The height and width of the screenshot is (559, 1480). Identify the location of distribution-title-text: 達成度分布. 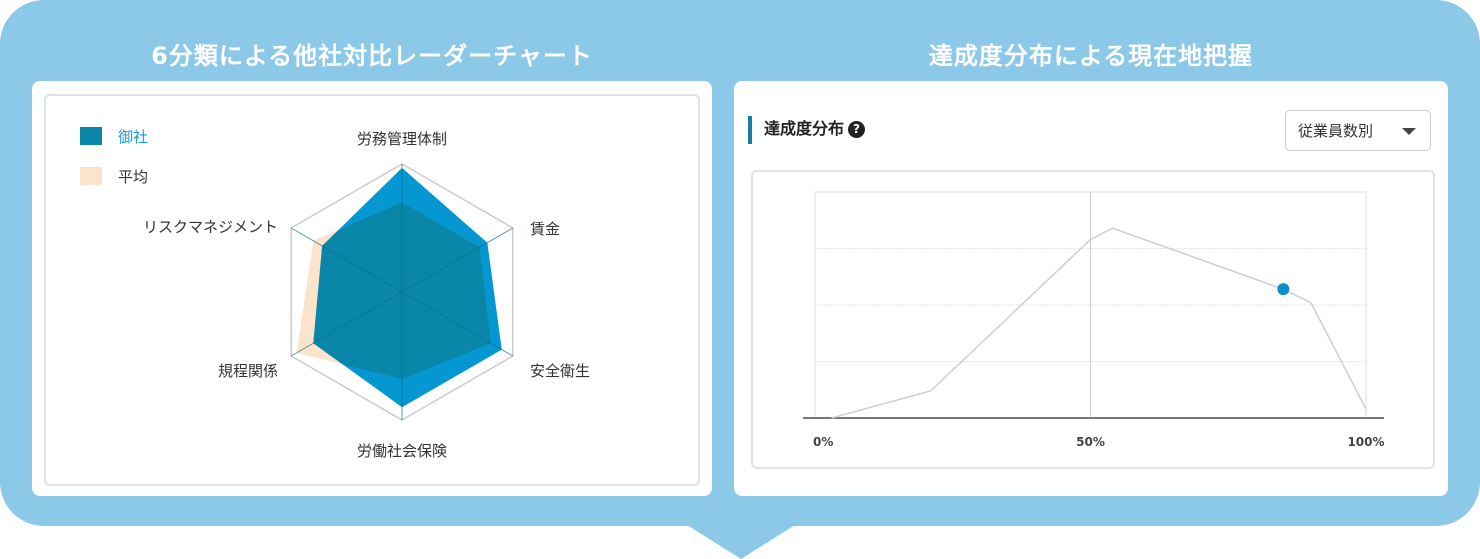
(804, 128).